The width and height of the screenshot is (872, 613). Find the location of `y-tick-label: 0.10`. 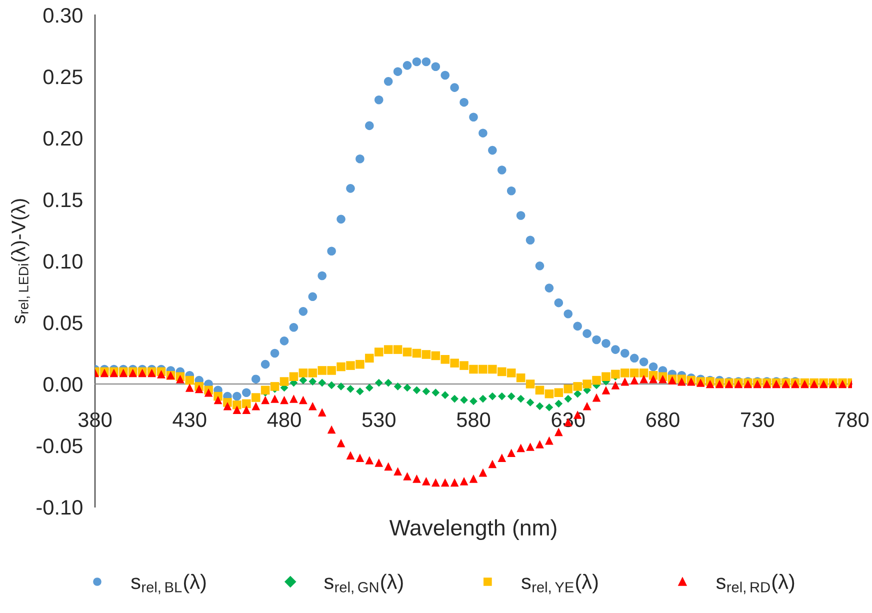

y-tick-label: 0.10 is located at coordinates (62, 261).